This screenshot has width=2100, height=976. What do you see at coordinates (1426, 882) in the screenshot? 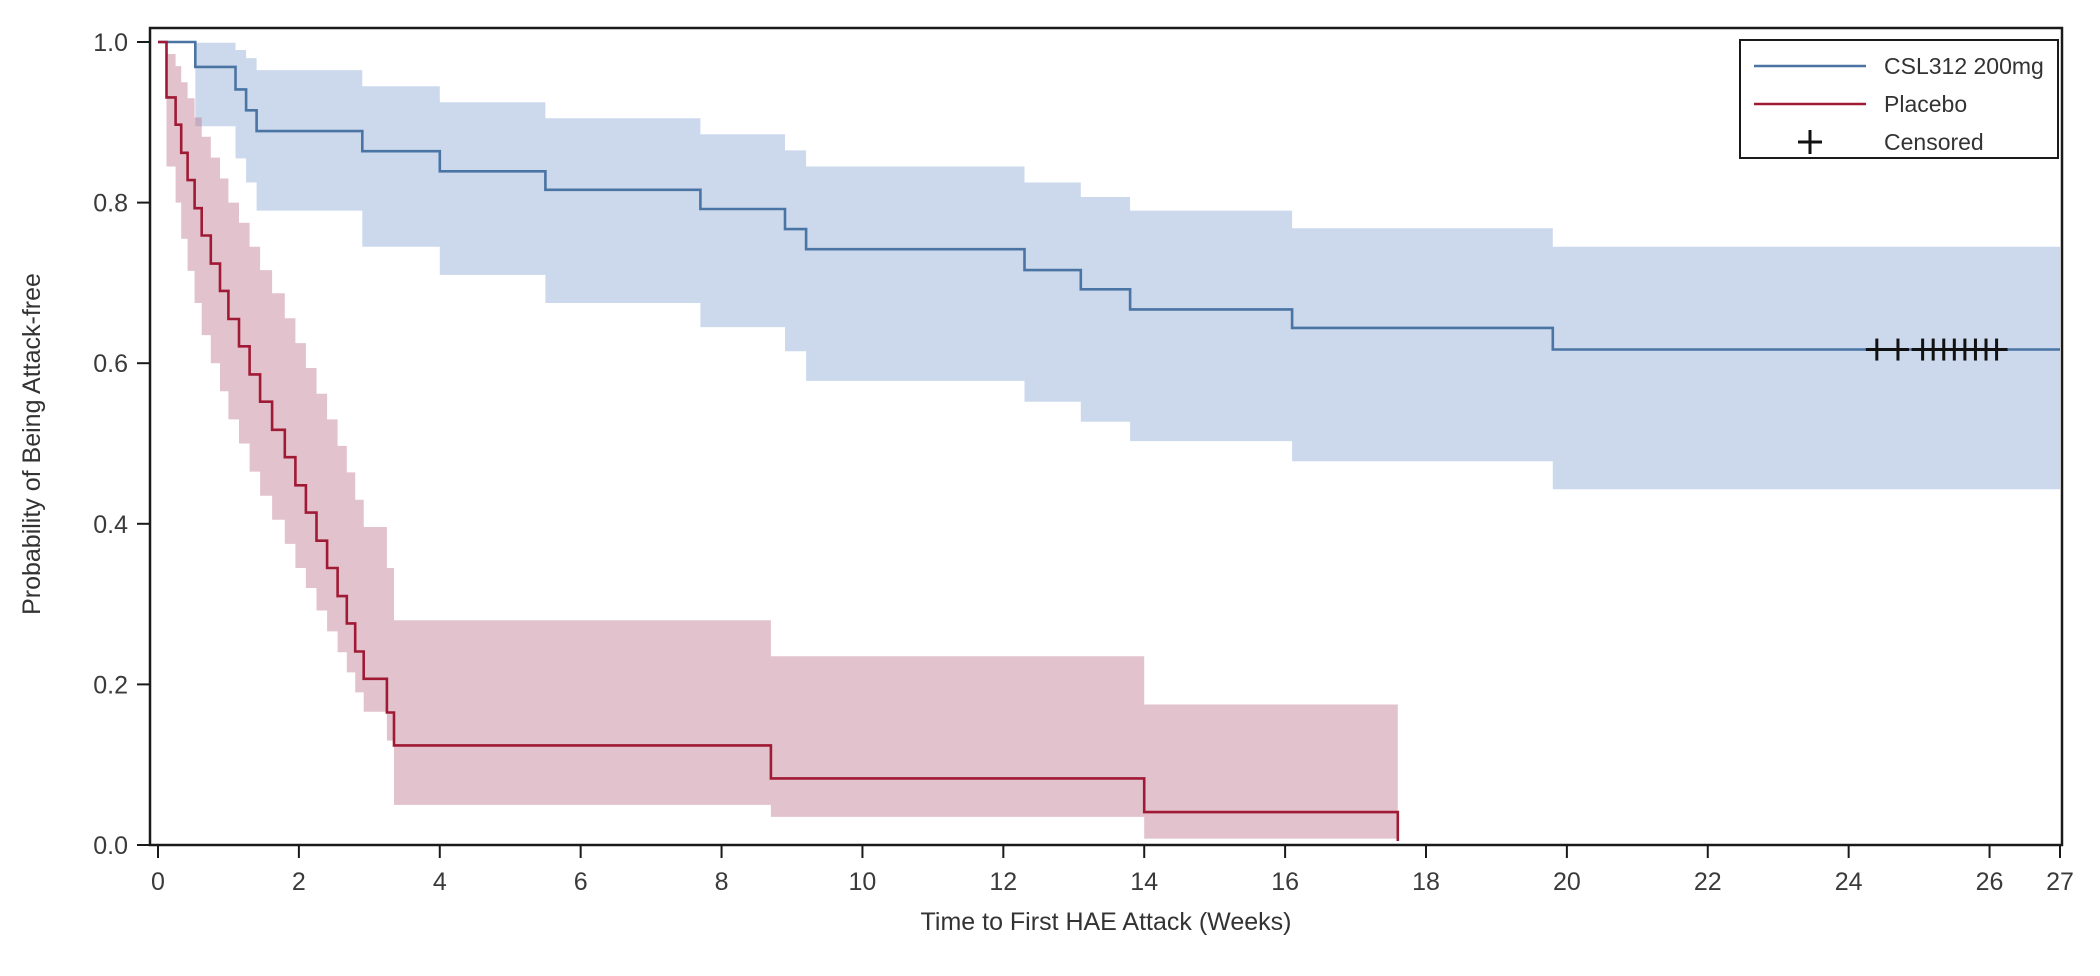
I see `x-axis-tick-label: 18` at bounding box center [1426, 882].